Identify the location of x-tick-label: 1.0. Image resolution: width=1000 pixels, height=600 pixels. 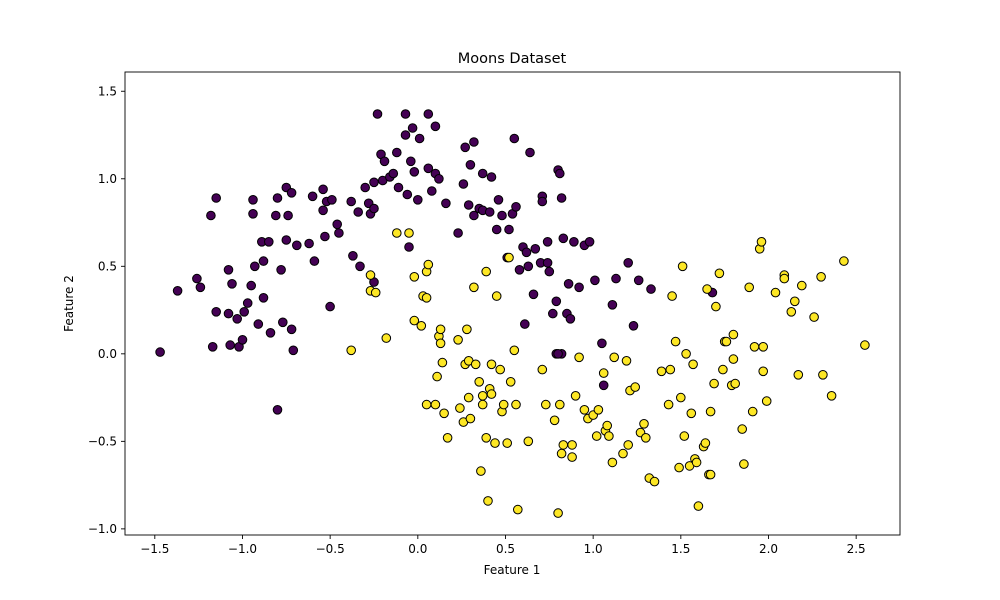
(593, 549).